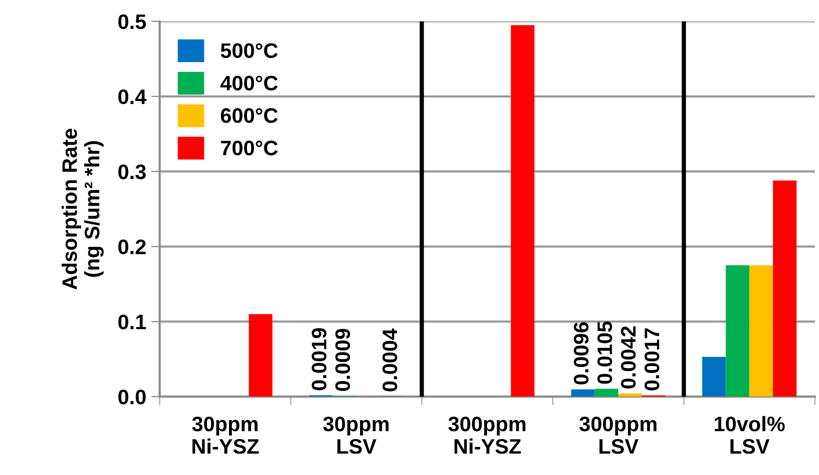 The image size is (819, 475). Describe the element at coordinates (487, 435) in the screenshot. I see `x-tick-label: 300ppm Ni-YSZ` at that location.